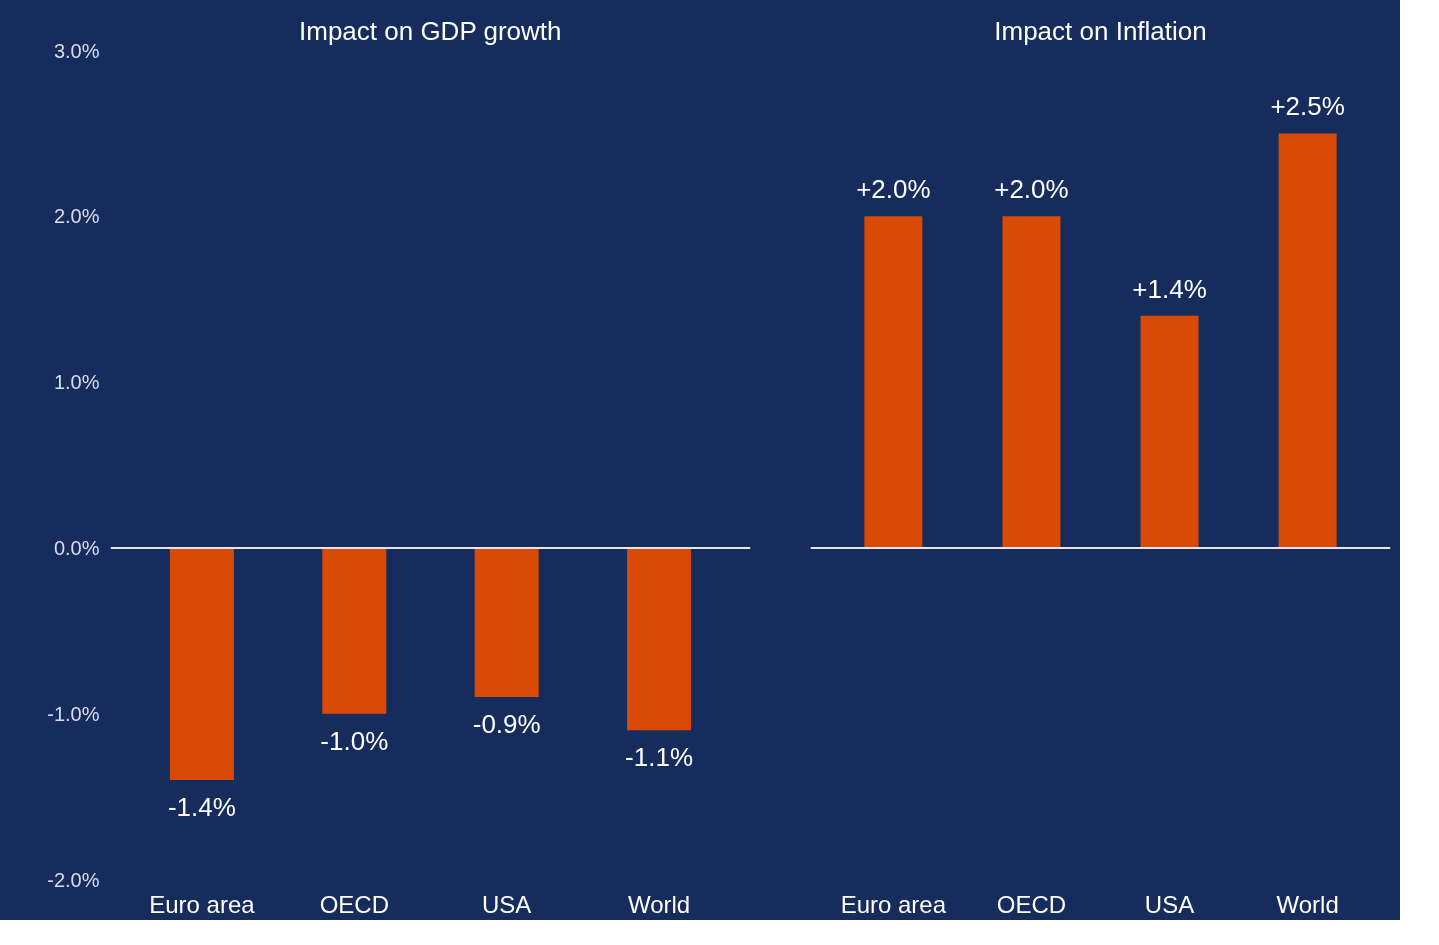 This screenshot has width=1439, height=945. What do you see at coordinates (1169, 288) in the screenshot?
I see `data-label: +1.4%` at bounding box center [1169, 288].